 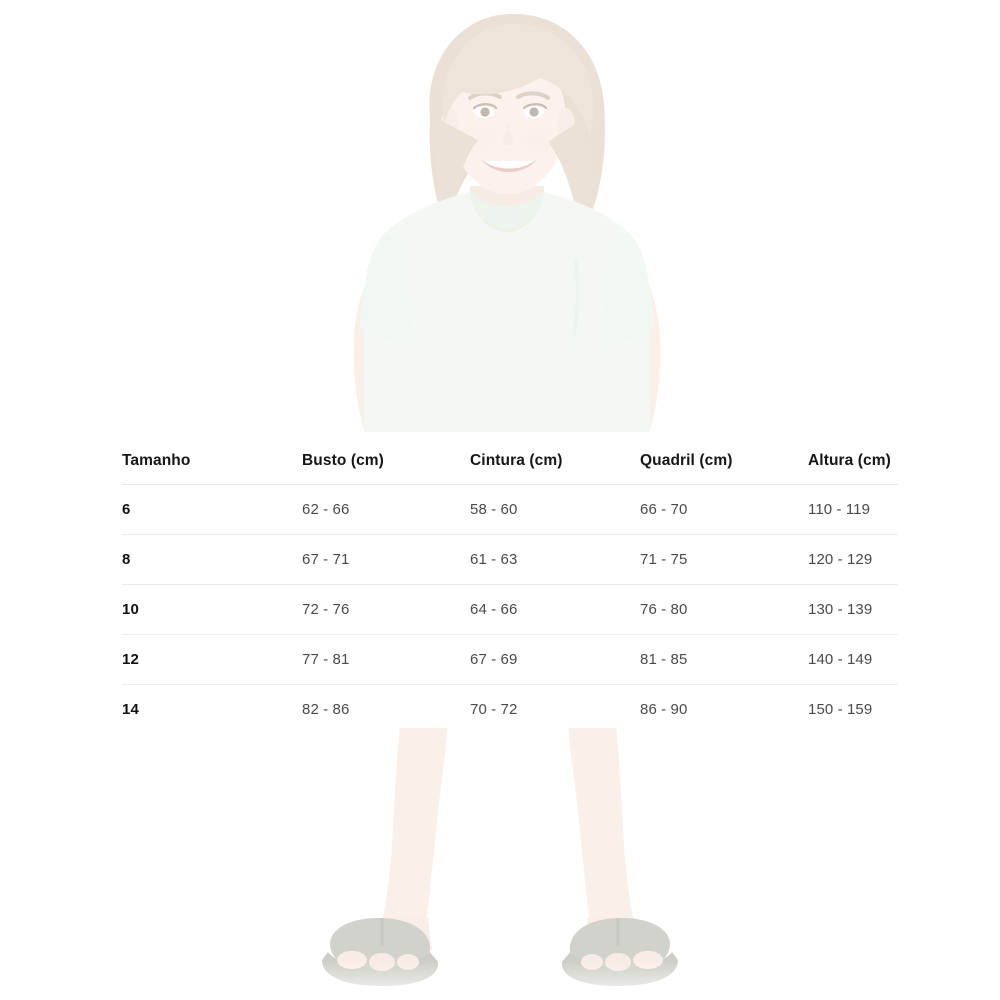 I want to click on leg-right, so click(x=601, y=824).